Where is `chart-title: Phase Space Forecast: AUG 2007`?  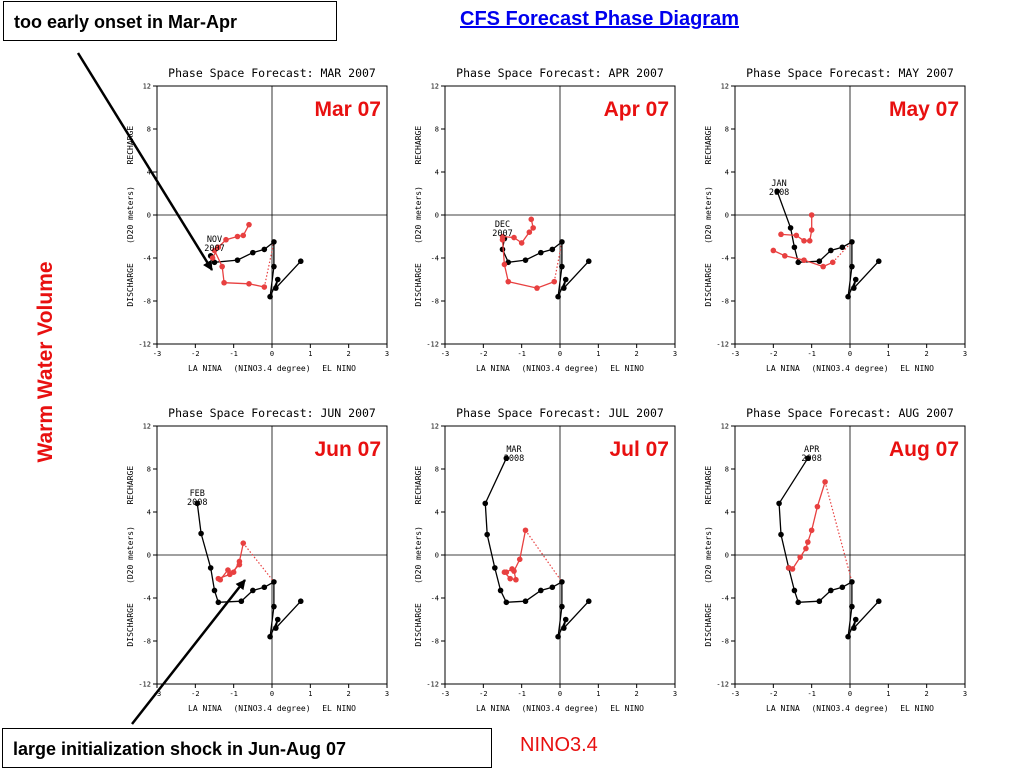
chart-title: Phase Space Forecast: AUG 2007 is located at coordinates (850, 413).